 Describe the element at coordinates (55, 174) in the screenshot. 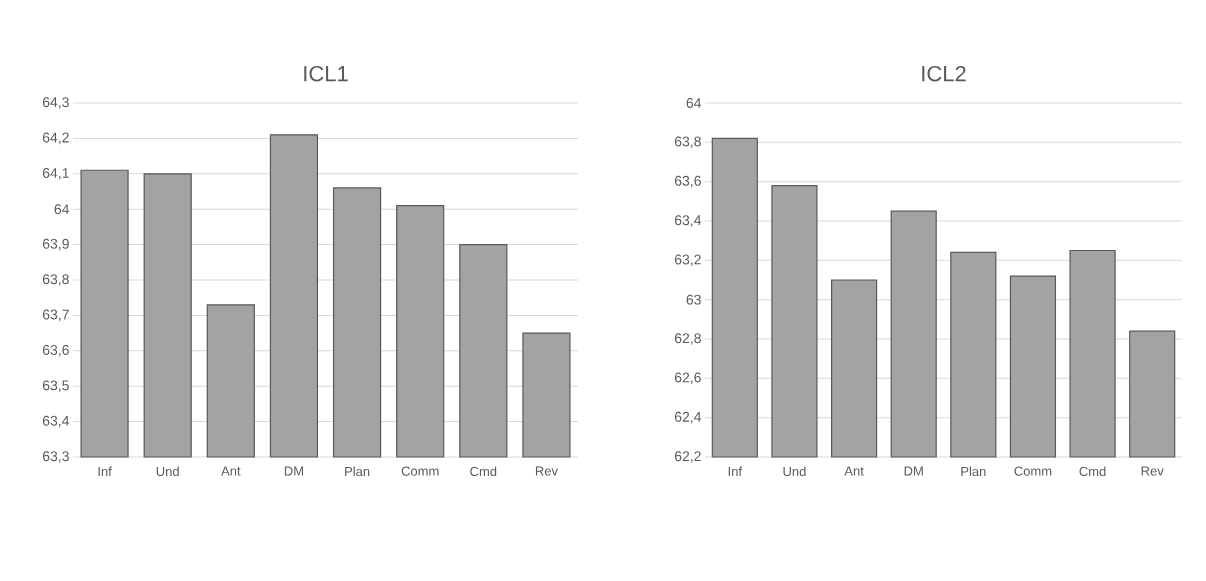

I see `y-tick-label: 64,1` at that location.